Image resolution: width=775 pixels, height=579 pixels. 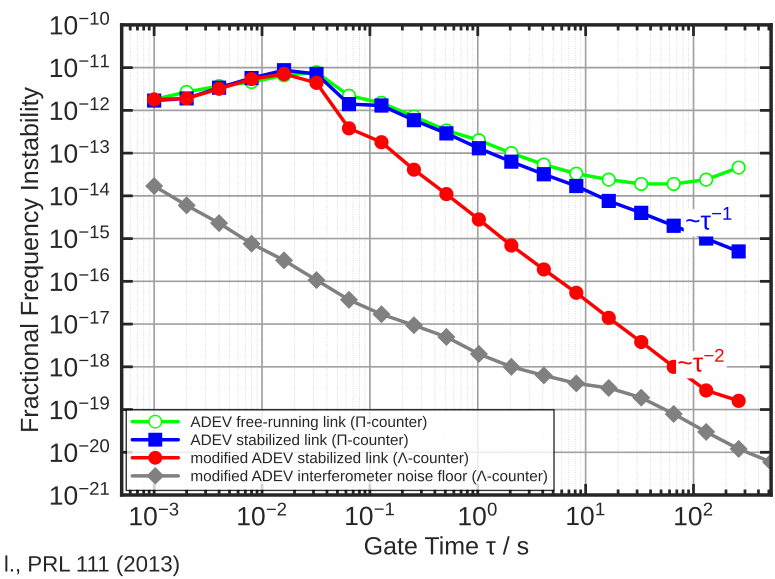 What do you see at coordinates (79, 322) in the screenshot?
I see `y-tick-label: 10$^{−17}$` at bounding box center [79, 322].